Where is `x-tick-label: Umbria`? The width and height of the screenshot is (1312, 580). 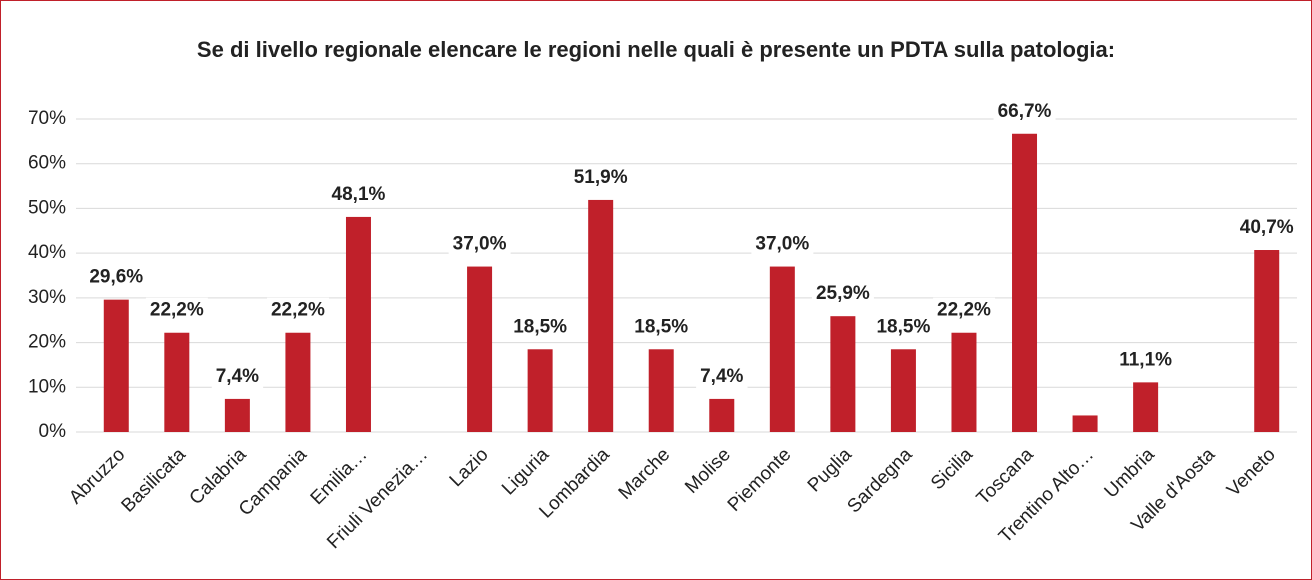 x-tick-label: Umbria is located at coordinates (1130, 473).